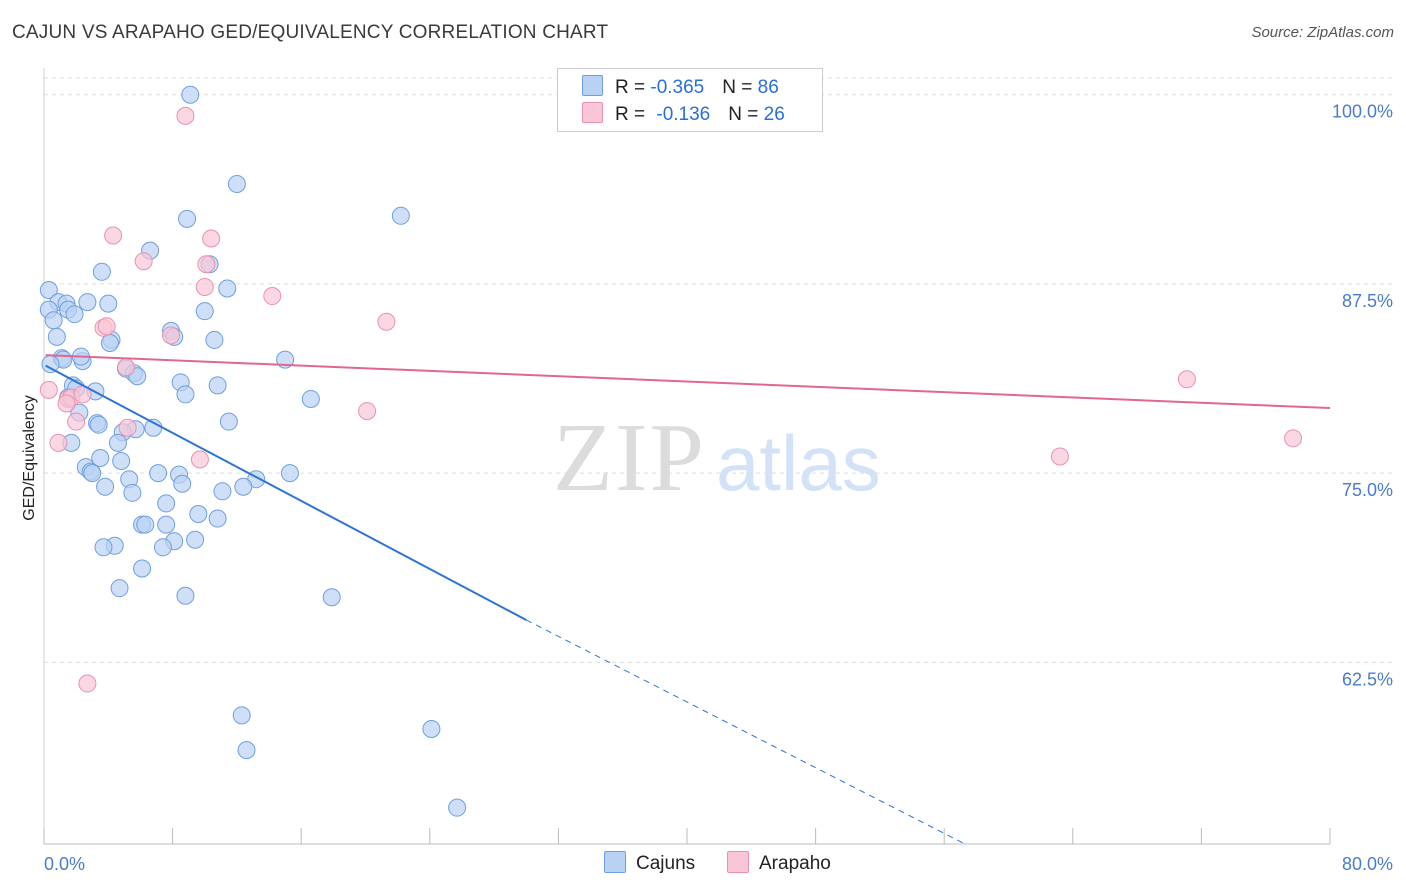 This screenshot has height=892, width=1406. What do you see at coordinates (666, 863) in the screenshot?
I see `cajuns-legend-label: Cajuns` at bounding box center [666, 863].